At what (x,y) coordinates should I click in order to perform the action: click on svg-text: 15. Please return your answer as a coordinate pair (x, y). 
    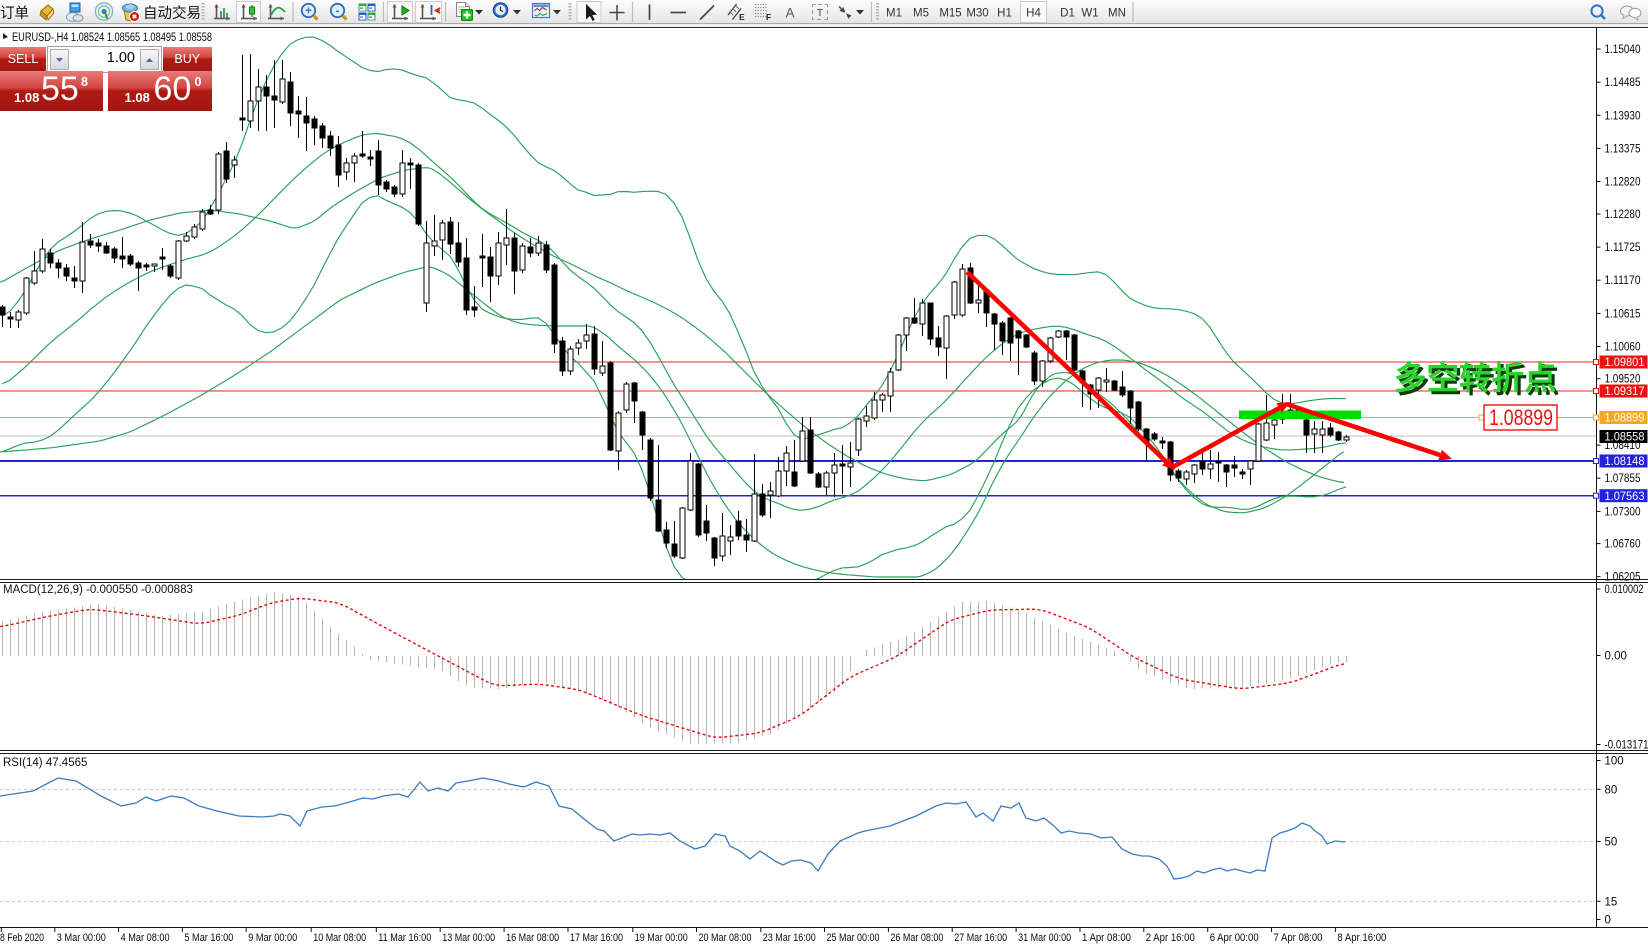
    Looking at the image, I should click on (1611, 902).